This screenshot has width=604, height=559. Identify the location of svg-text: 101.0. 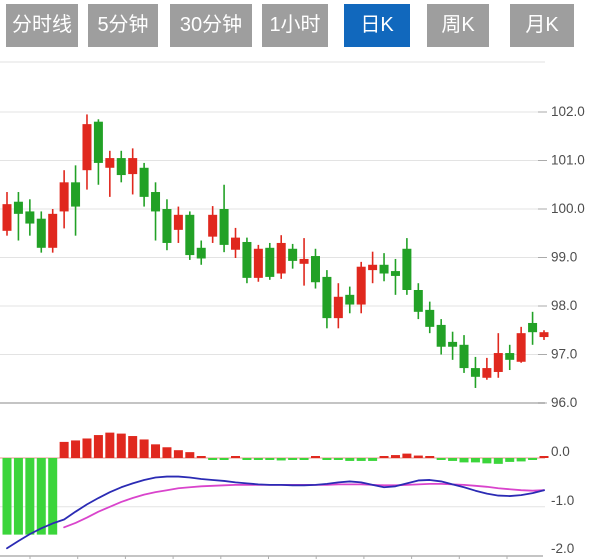
(568, 160).